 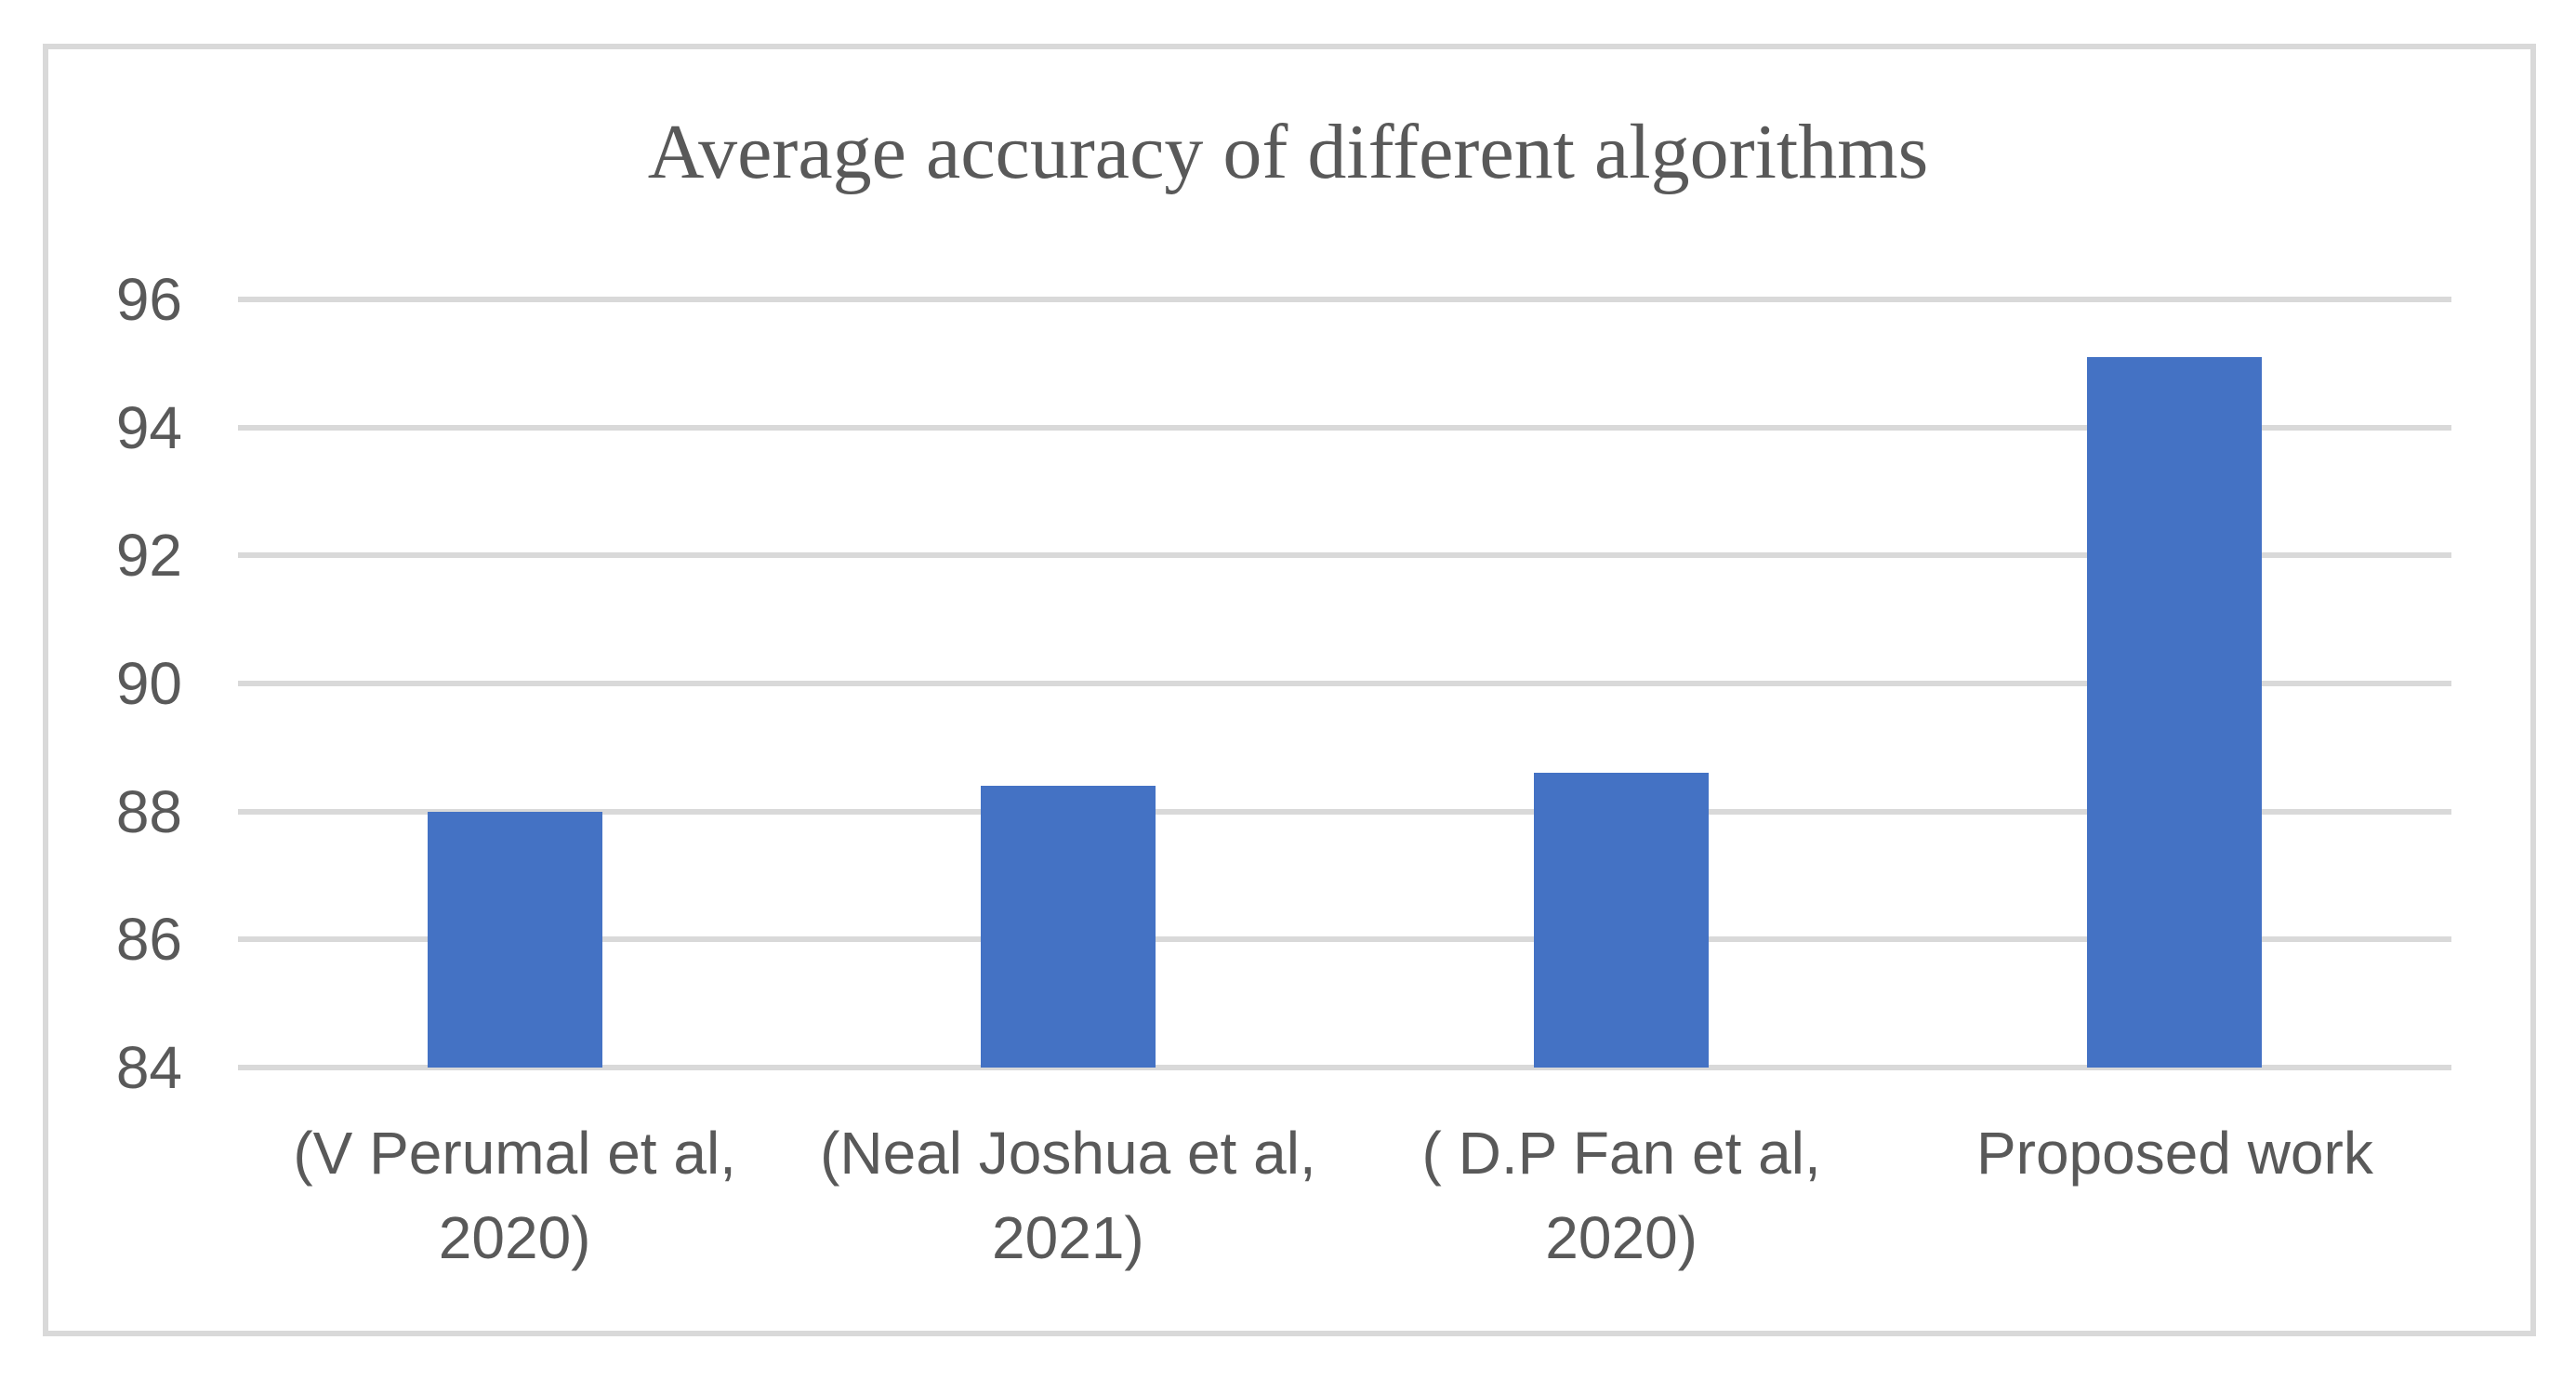 What do you see at coordinates (148, 940) in the screenshot?
I see `y-tick-label: 86` at bounding box center [148, 940].